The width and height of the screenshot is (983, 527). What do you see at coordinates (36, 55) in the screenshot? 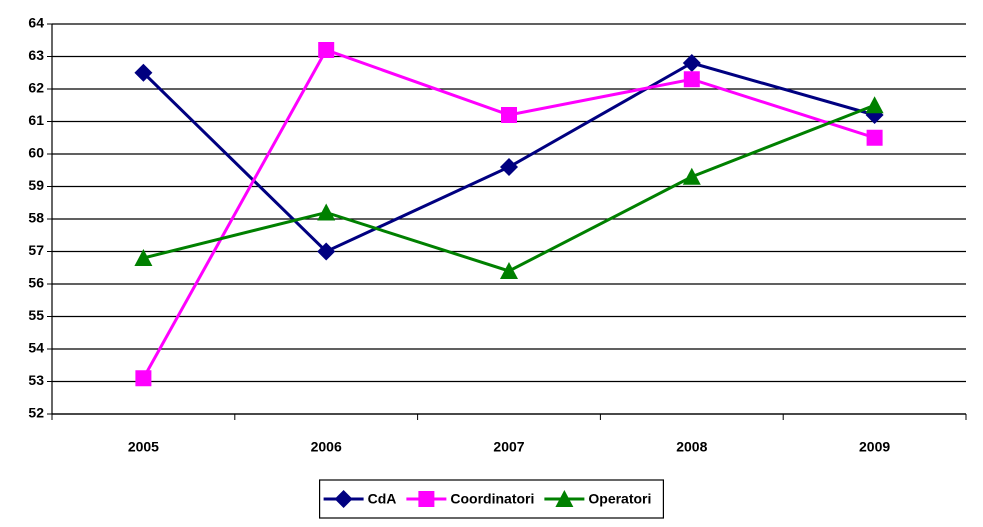
I see `y-tick-label: 63` at bounding box center [36, 55].